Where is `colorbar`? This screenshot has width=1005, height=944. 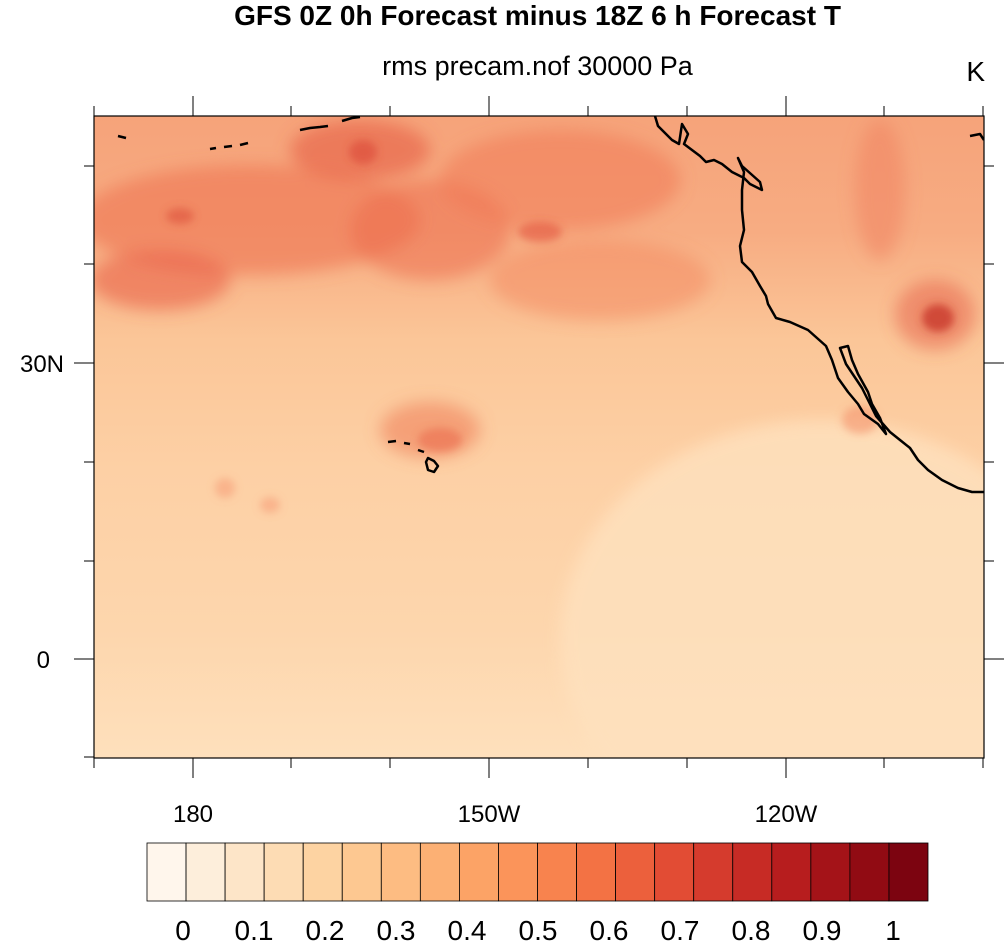
colorbar is located at coordinates (537, 872).